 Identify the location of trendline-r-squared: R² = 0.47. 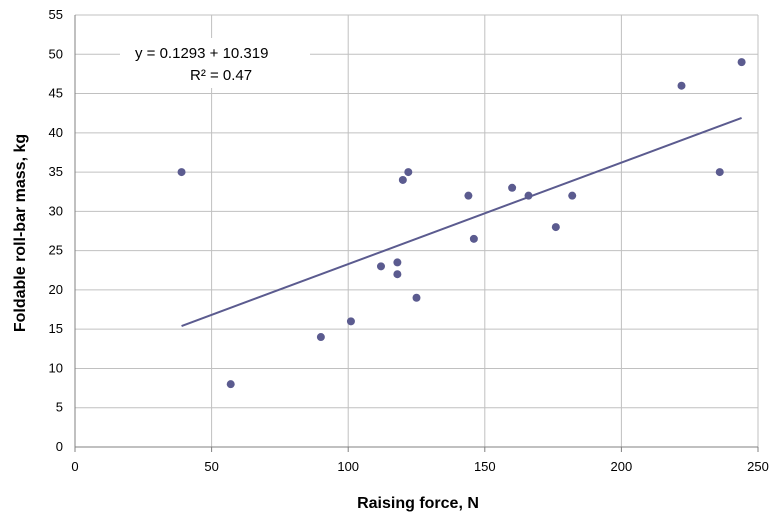
(221, 75).